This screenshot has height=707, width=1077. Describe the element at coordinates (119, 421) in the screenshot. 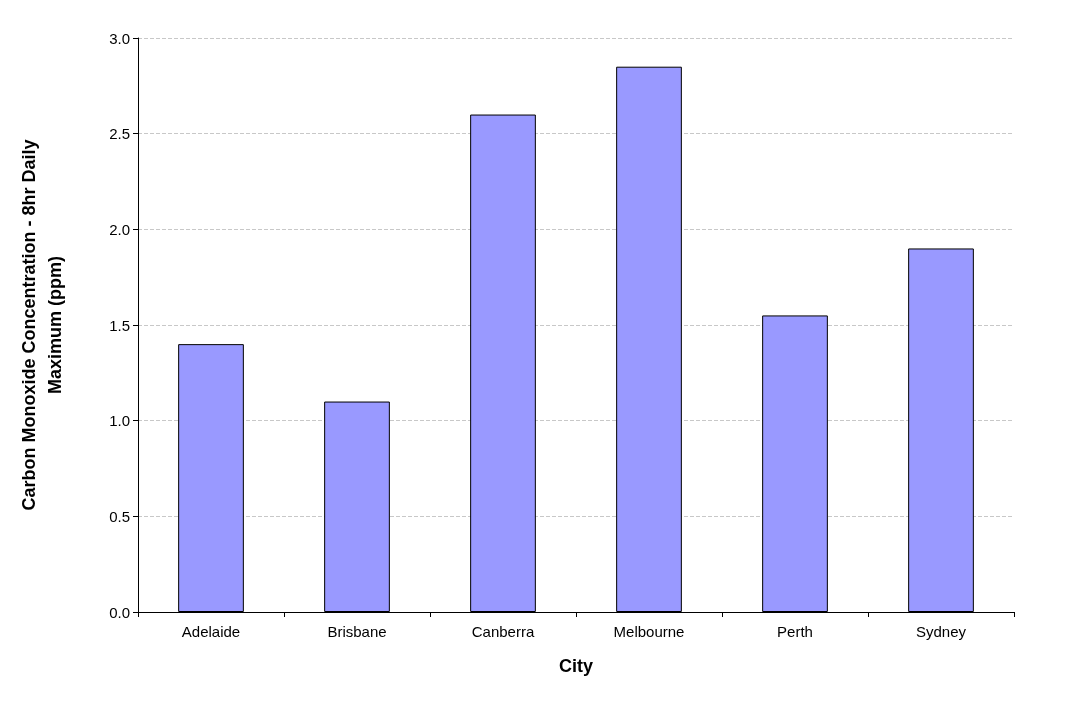

I see `y-tick-label: 1.0` at that location.